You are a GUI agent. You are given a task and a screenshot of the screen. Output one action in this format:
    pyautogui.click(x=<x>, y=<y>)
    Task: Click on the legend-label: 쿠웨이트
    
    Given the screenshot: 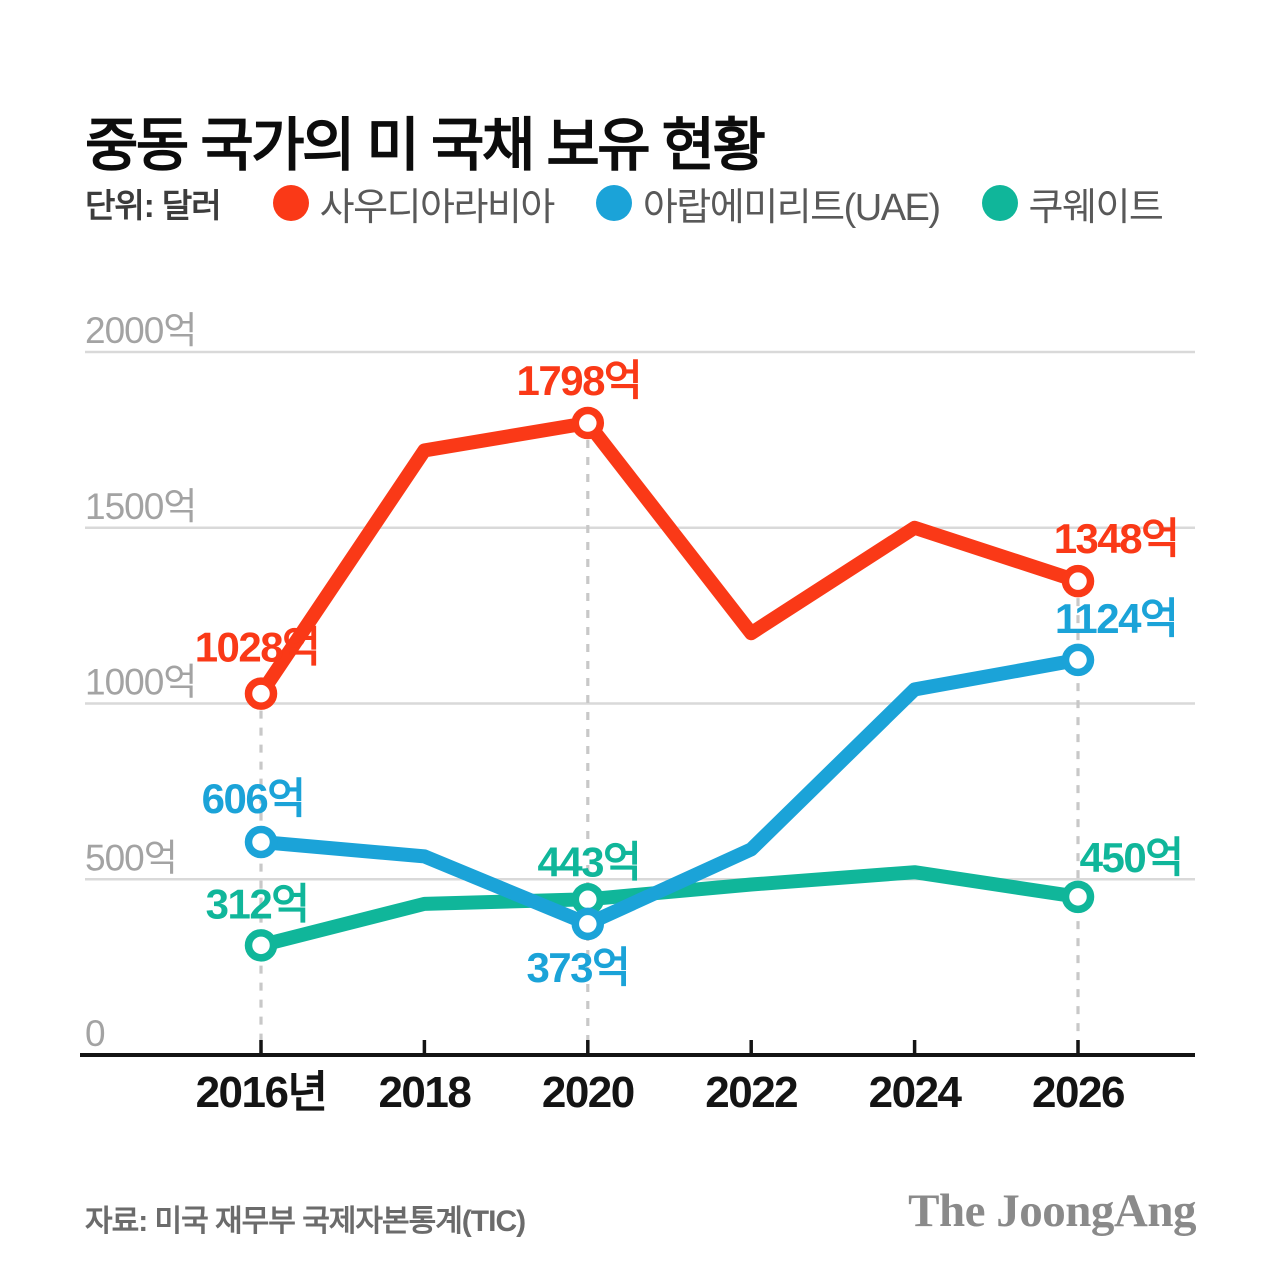 What is the action you would take?
    pyautogui.click(x=1096, y=207)
    